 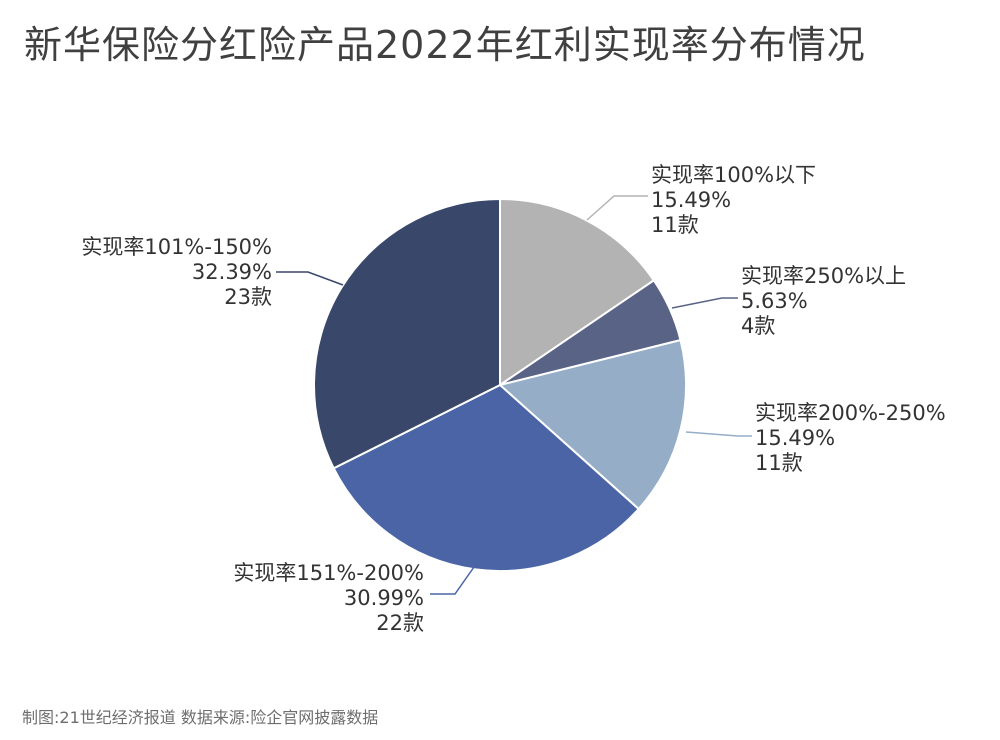 What do you see at coordinates (850, 438) in the screenshot?
I see `slice-label: 实现率200%-250% 15.49% 11款` at bounding box center [850, 438].